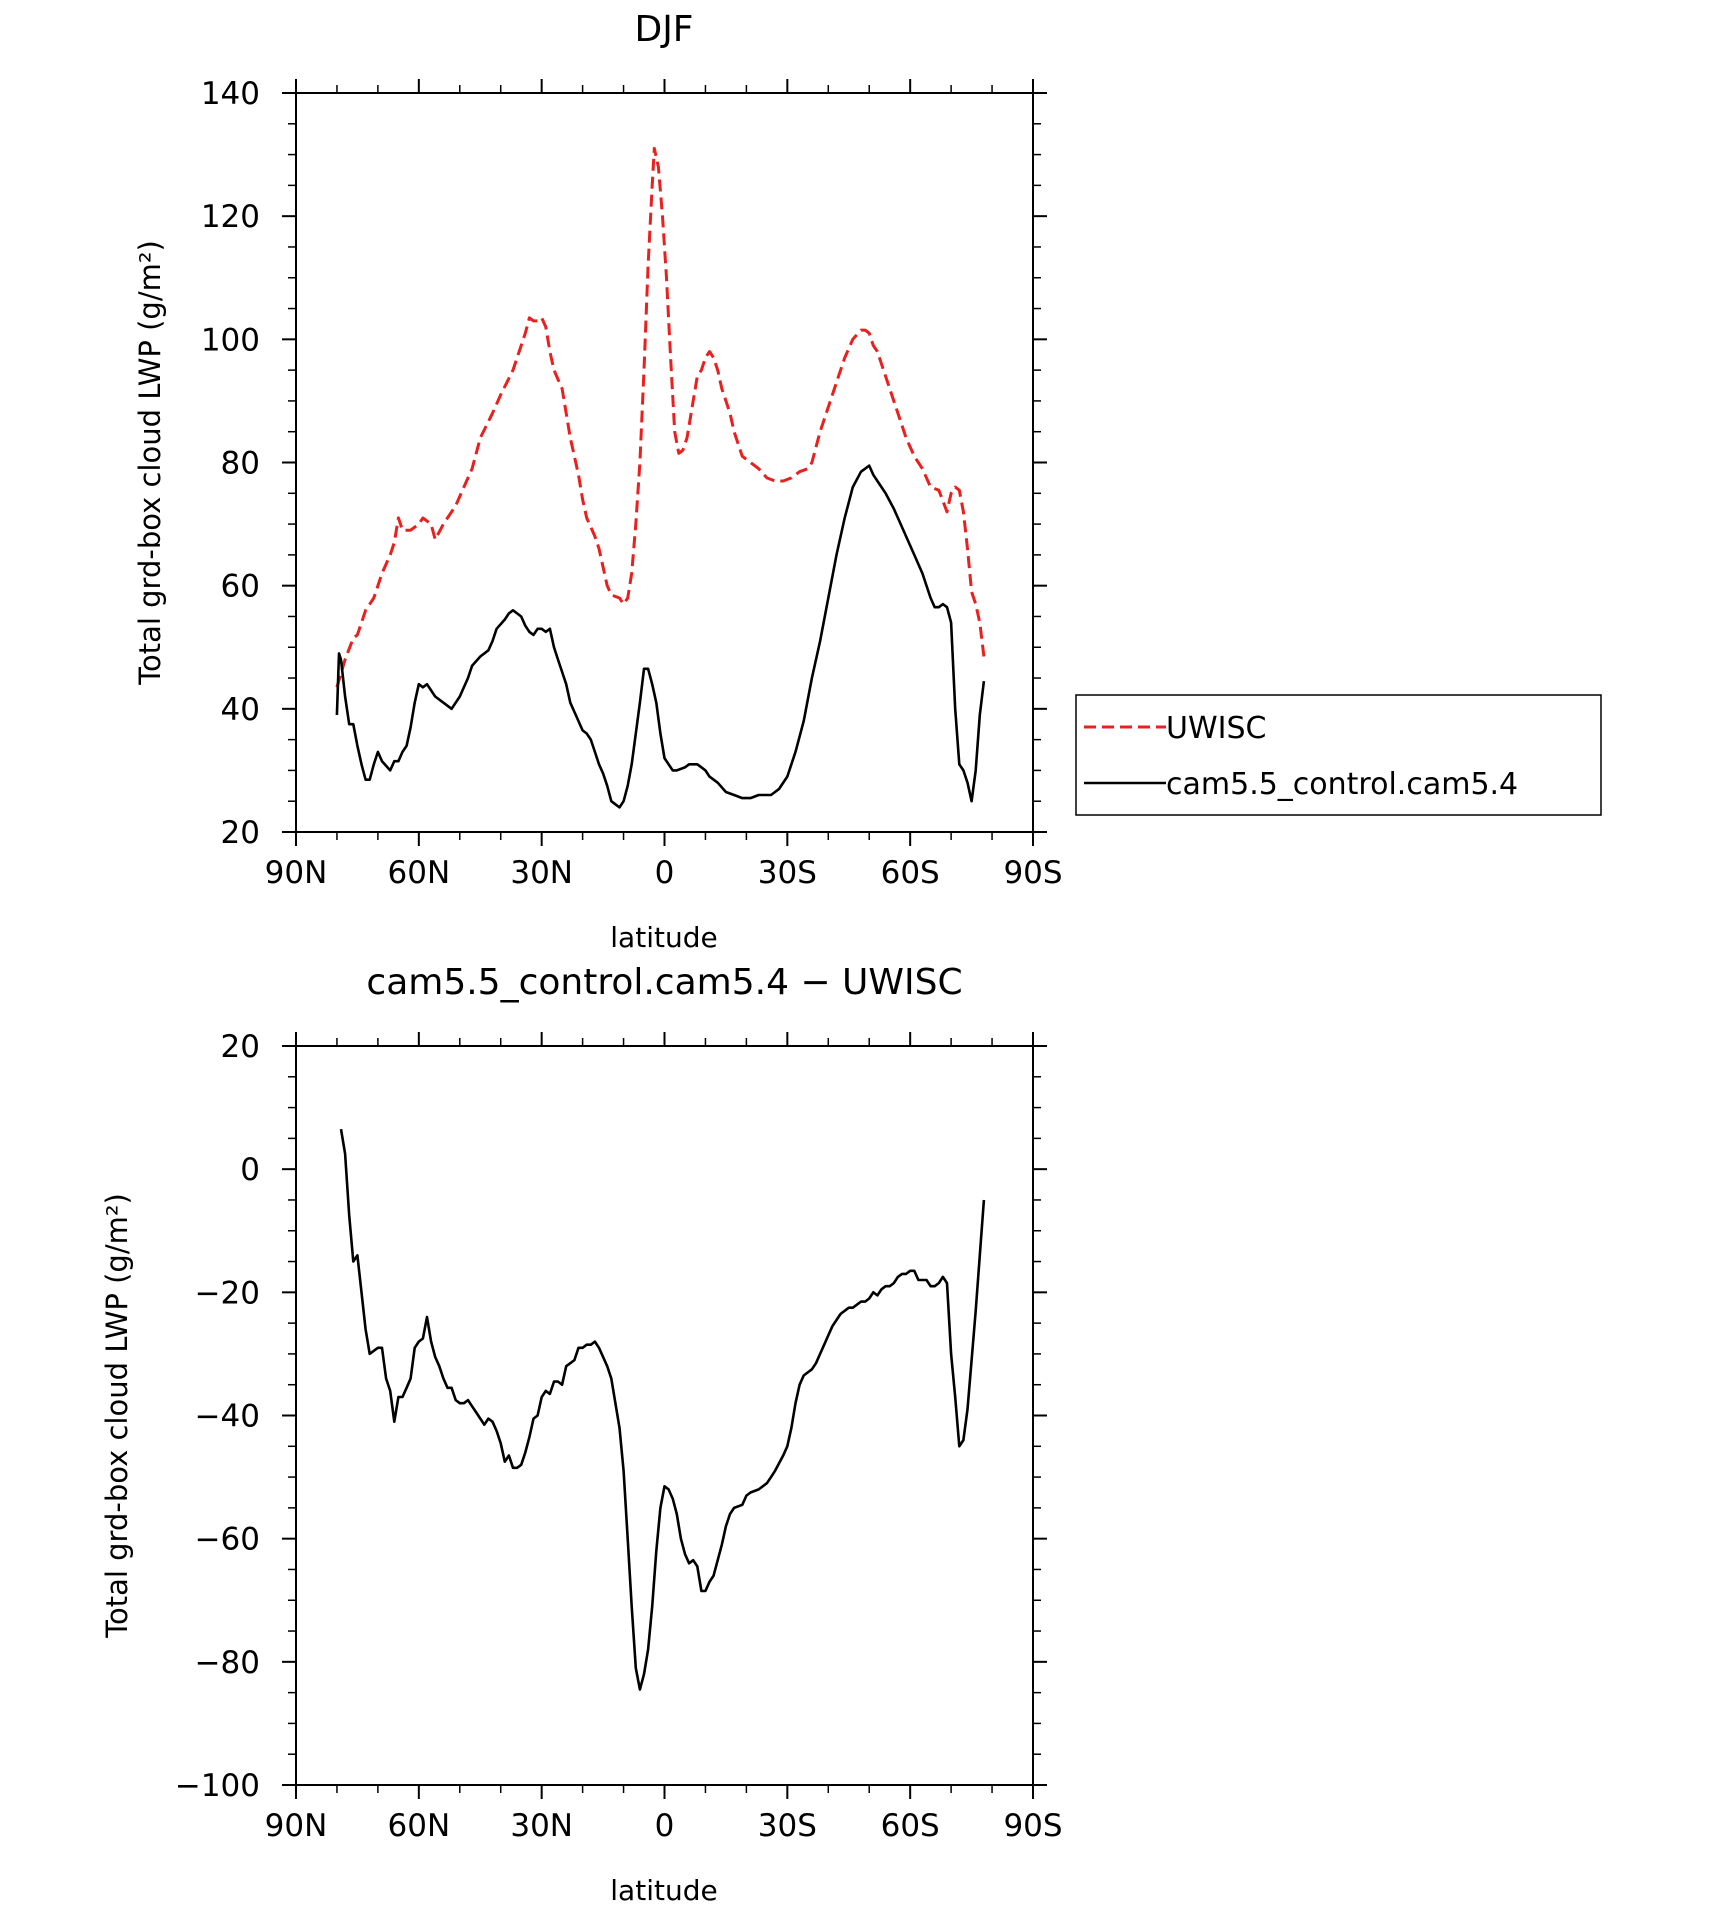 The image size is (1710, 1905). Describe the element at coordinates (250, 1170) in the screenshot. I see `y-tick-label: 0` at that location.